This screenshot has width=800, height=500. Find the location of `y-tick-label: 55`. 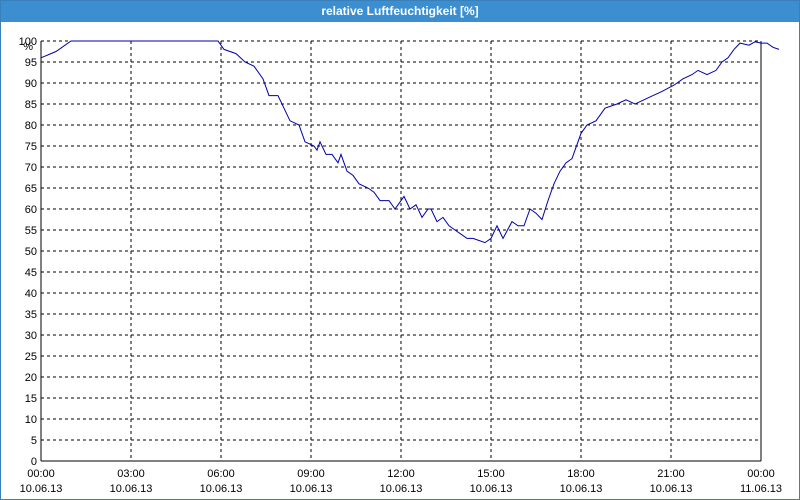

y-tick-label: 55 is located at coordinates (31, 231).